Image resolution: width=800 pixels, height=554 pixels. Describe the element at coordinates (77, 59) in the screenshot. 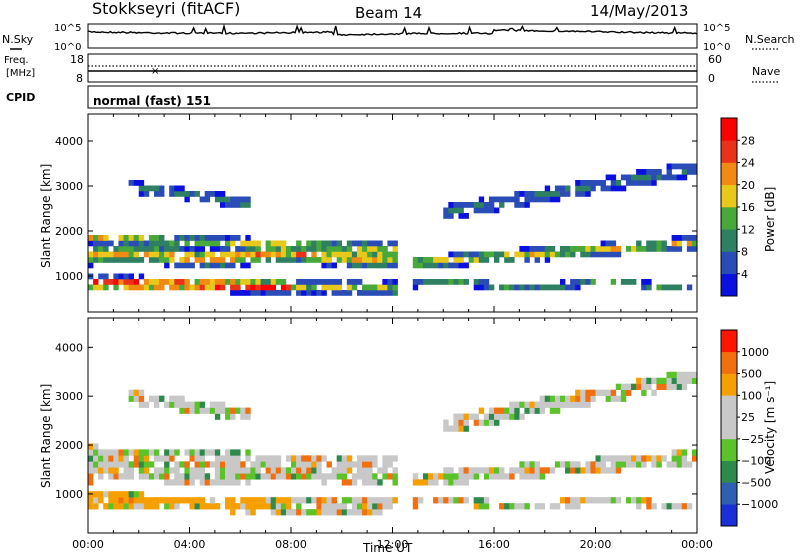

I see `freq-tick-high: 18` at that location.